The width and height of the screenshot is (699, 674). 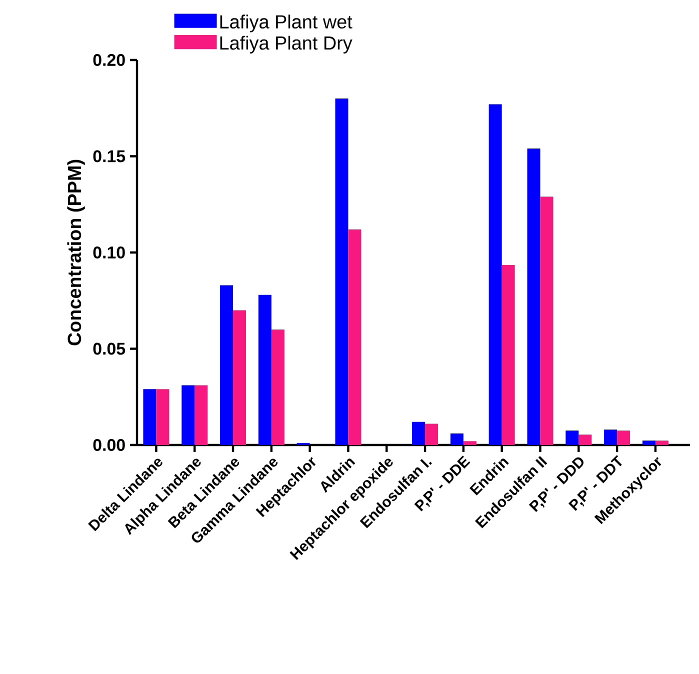 What do you see at coordinates (109, 348) in the screenshot?
I see `y-tick-label: 0.05` at bounding box center [109, 348].